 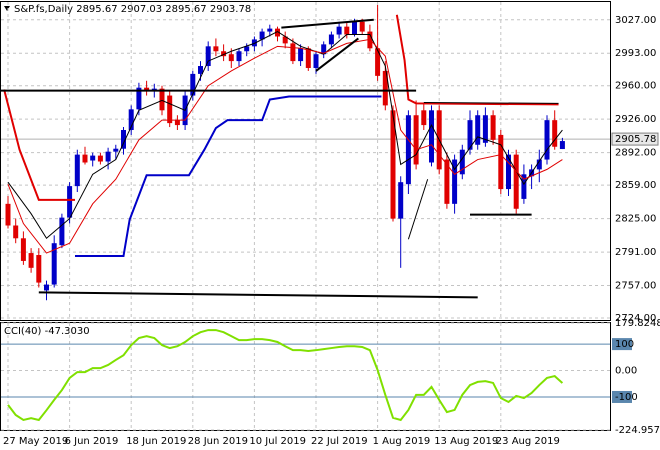 I want to click on y-tick-label: 2757.00, so click(x=635, y=286).